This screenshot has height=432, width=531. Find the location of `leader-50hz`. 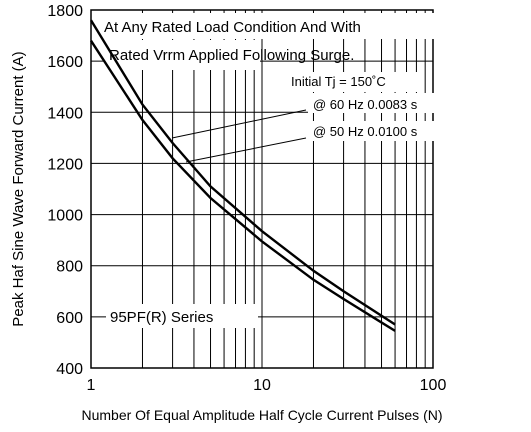

leader-50hz is located at coordinates (246, 150).